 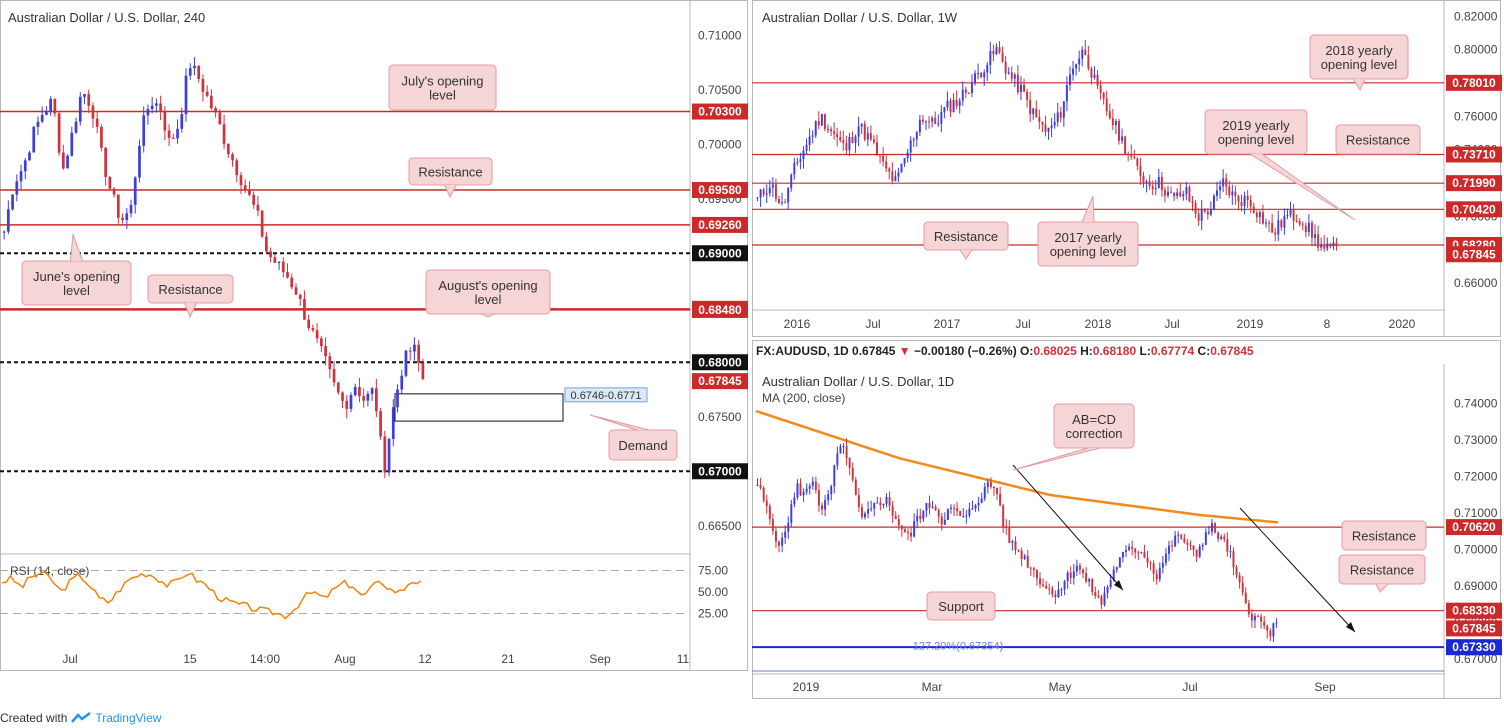 What do you see at coordinates (81, 717) in the screenshot?
I see `tradingview-logo-icon` at bounding box center [81, 717].